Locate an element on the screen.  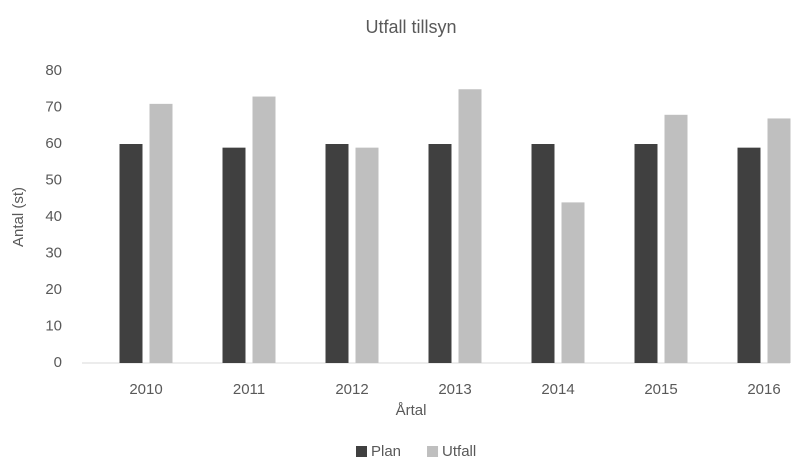
y-tick-label: 50 is located at coordinates (53, 179).